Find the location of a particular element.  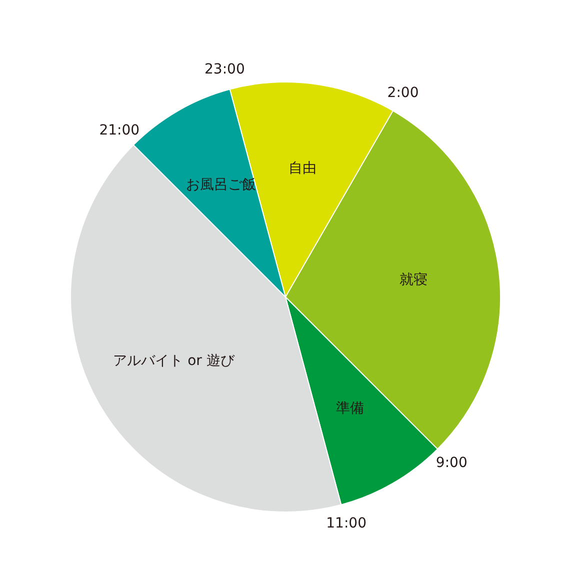

slice-label: お風呂ご飯 is located at coordinates (221, 184).